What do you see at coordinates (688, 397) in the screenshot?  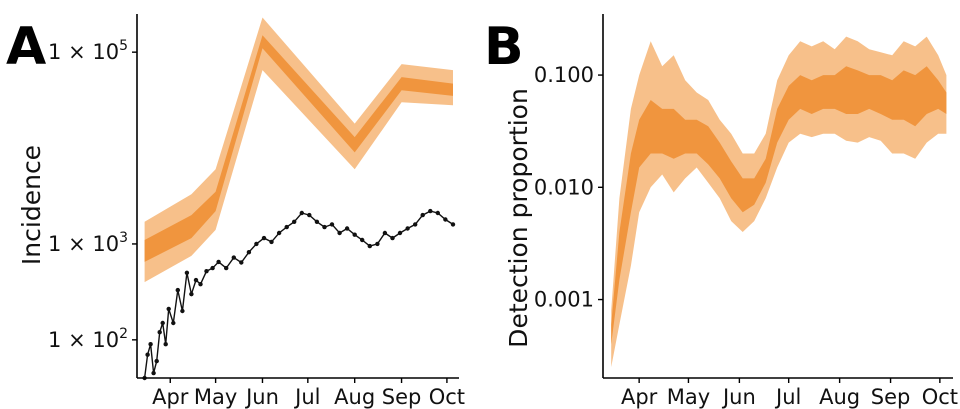 I see `panel-b-x-tick-label: May` at bounding box center [688, 397].